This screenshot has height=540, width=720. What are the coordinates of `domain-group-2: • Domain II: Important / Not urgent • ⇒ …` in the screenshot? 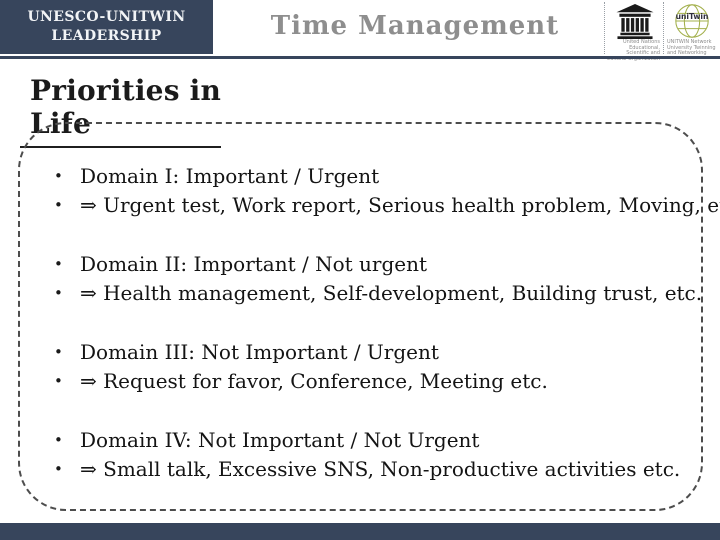 It's located at (378, 279).